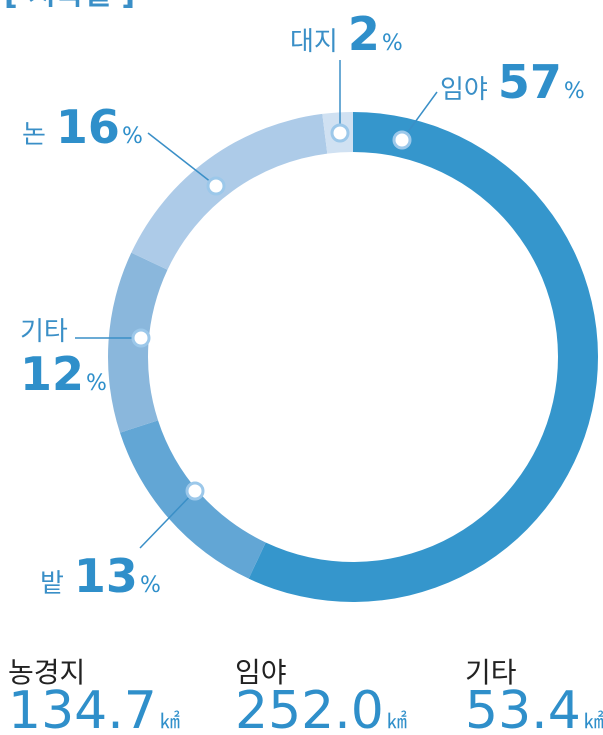 The height and width of the screenshot is (735, 603). What do you see at coordinates (34, 135) in the screenshot?
I see `category-name: 논` at bounding box center [34, 135].